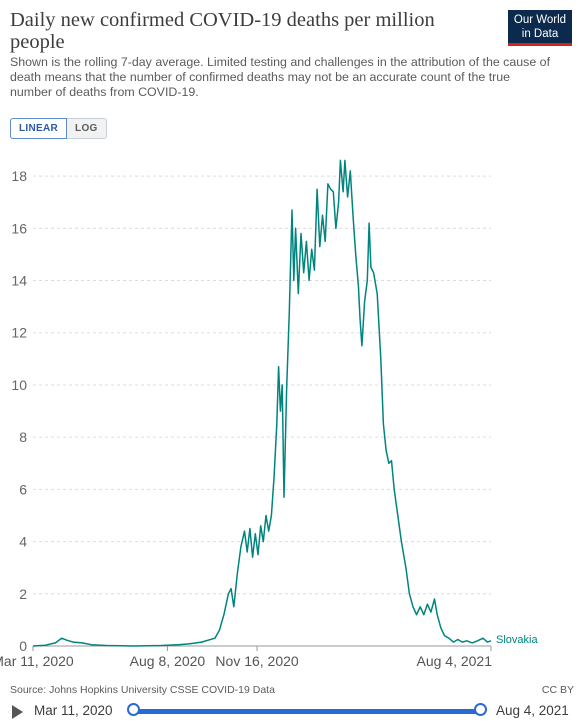 The image size is (588, 727). What do you see at coordinates (87, 128) in the screenshot?
I see `log-scale-button: LOG` at bounding box center [87, 128].